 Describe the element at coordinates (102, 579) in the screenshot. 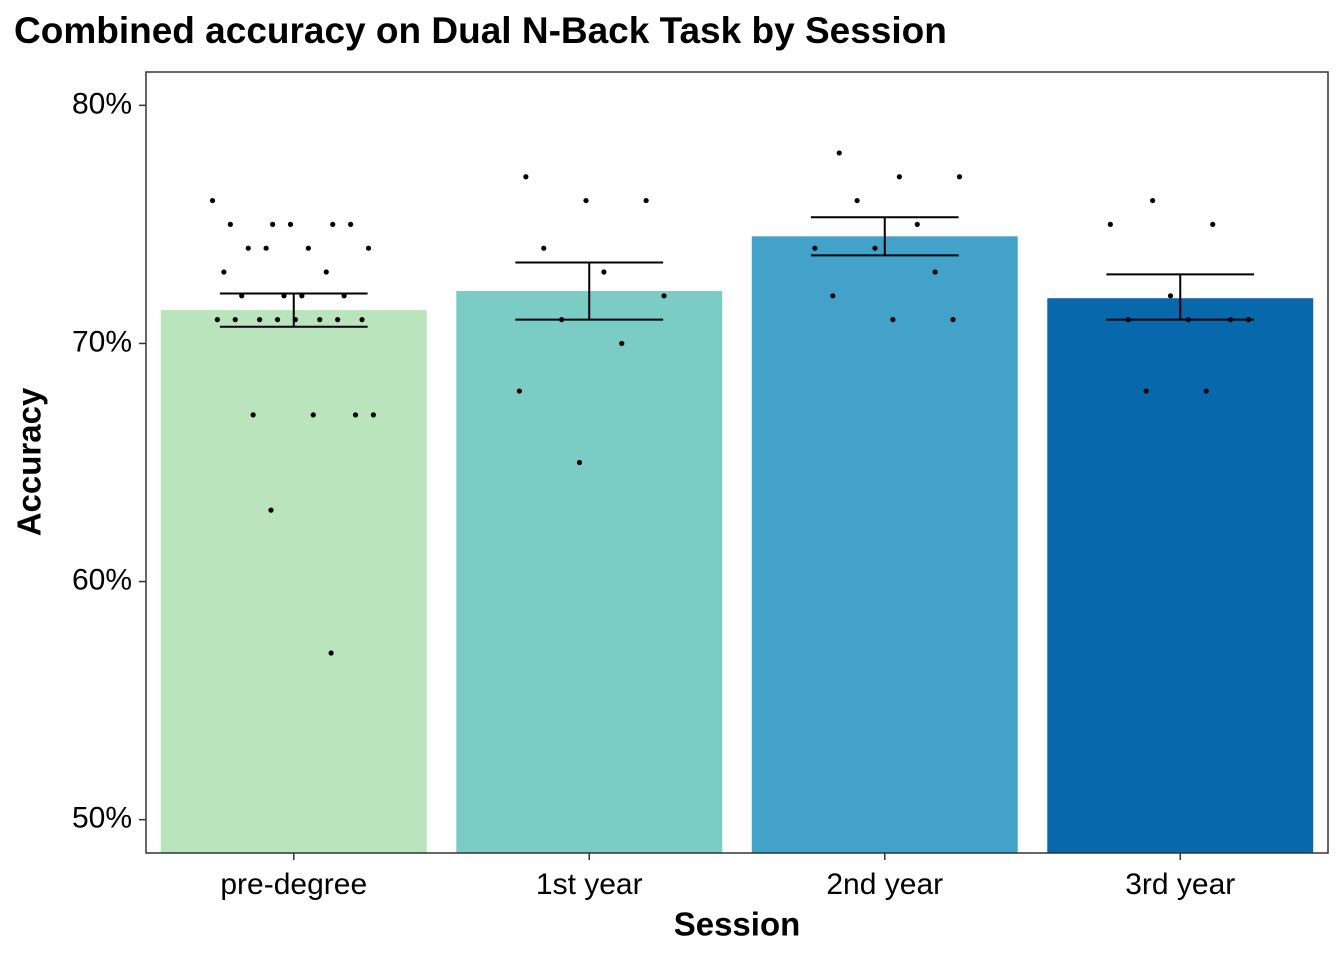

I see `y-tick-label: 60%` at that location.